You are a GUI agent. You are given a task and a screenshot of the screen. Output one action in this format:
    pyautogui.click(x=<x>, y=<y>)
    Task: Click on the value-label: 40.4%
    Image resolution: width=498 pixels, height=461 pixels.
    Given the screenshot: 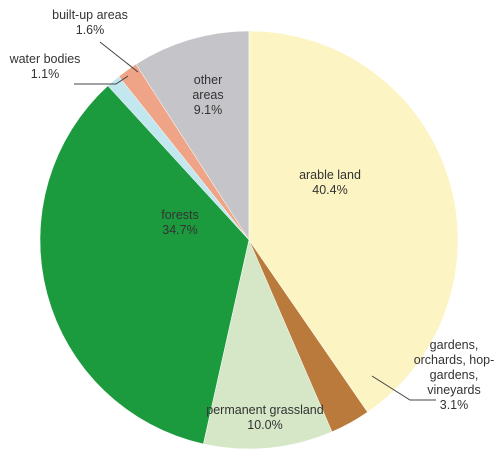 What is the action you would take?
    pyautogui.click(x=330, y=190)
    